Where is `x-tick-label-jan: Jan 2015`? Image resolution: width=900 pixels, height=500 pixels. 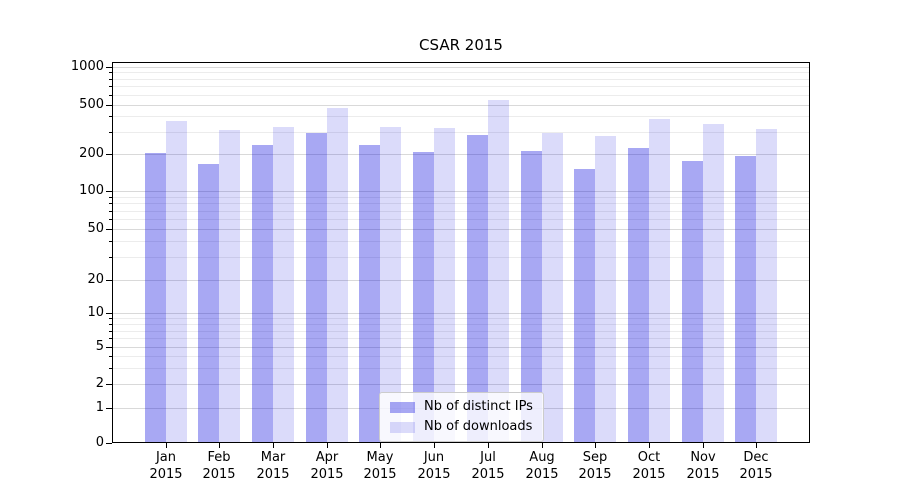 x-tick-label-jan: Jan 2015 is located at coordinates (166, 466).